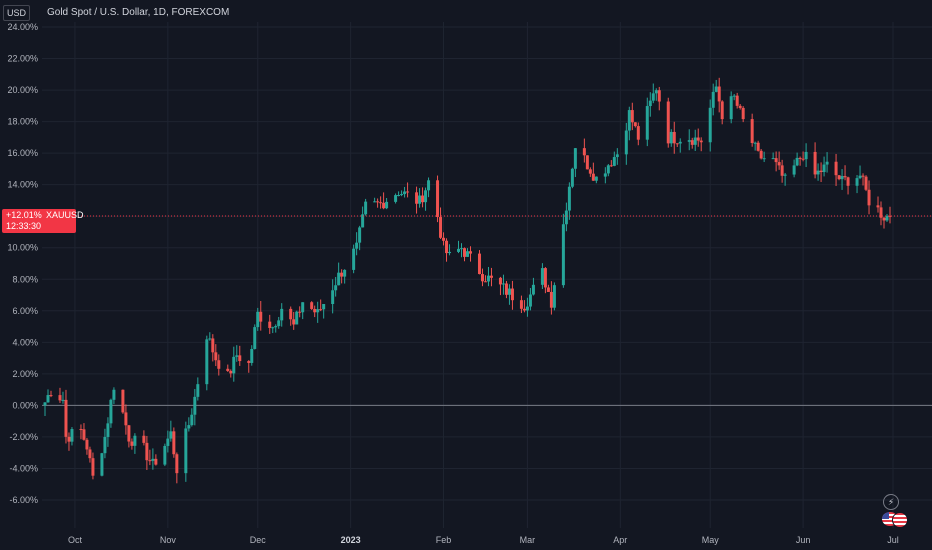 This screenshot has height=550, width=932. What do you see at coordinates (22, 122) in the screenshot?
I see `y-tick-label: 18.00%` at bounding box center [22, 122].